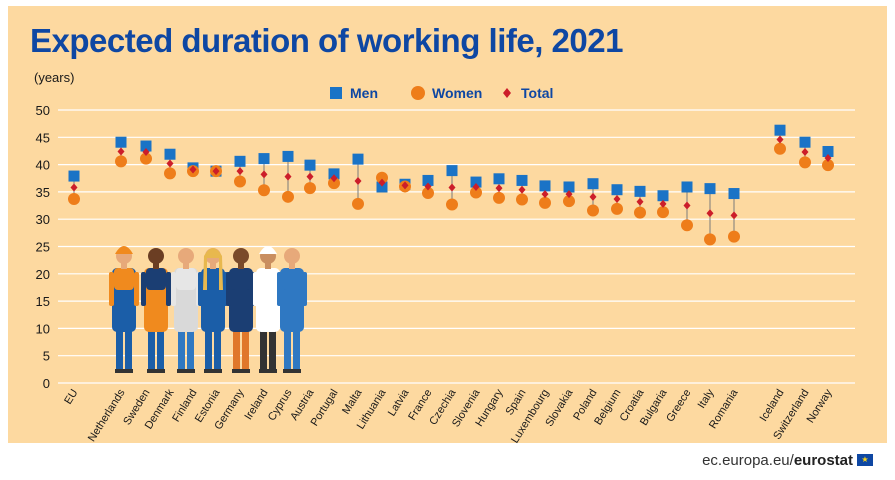  I want to click on y-tick-label: 50, so click(43, 110).